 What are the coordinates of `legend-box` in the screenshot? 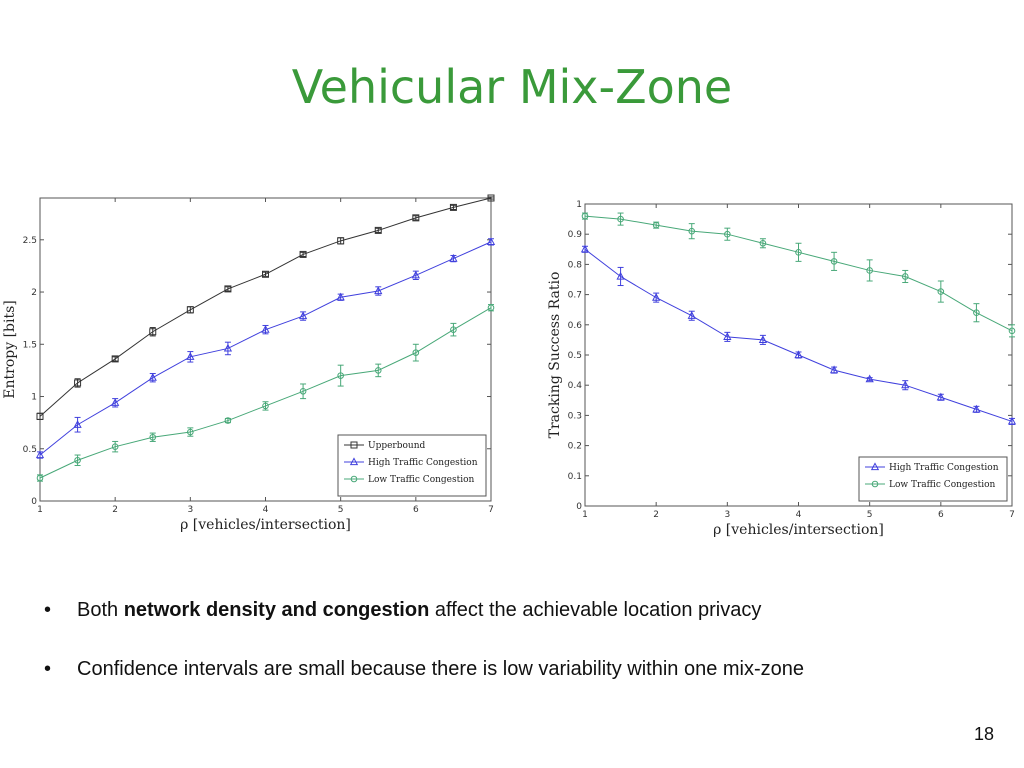 It's located at (933, 479).